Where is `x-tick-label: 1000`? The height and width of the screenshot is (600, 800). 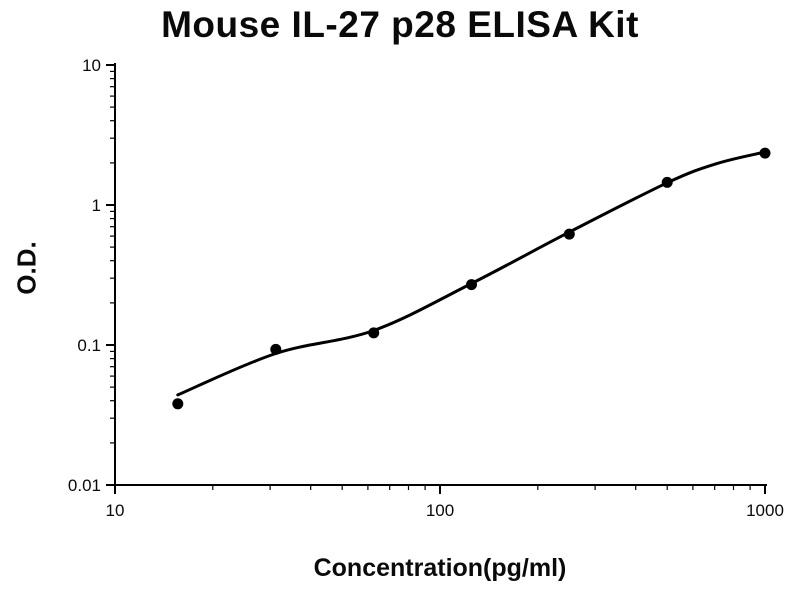 x-tick-label: 1000 is located at coordinates (765, 510).